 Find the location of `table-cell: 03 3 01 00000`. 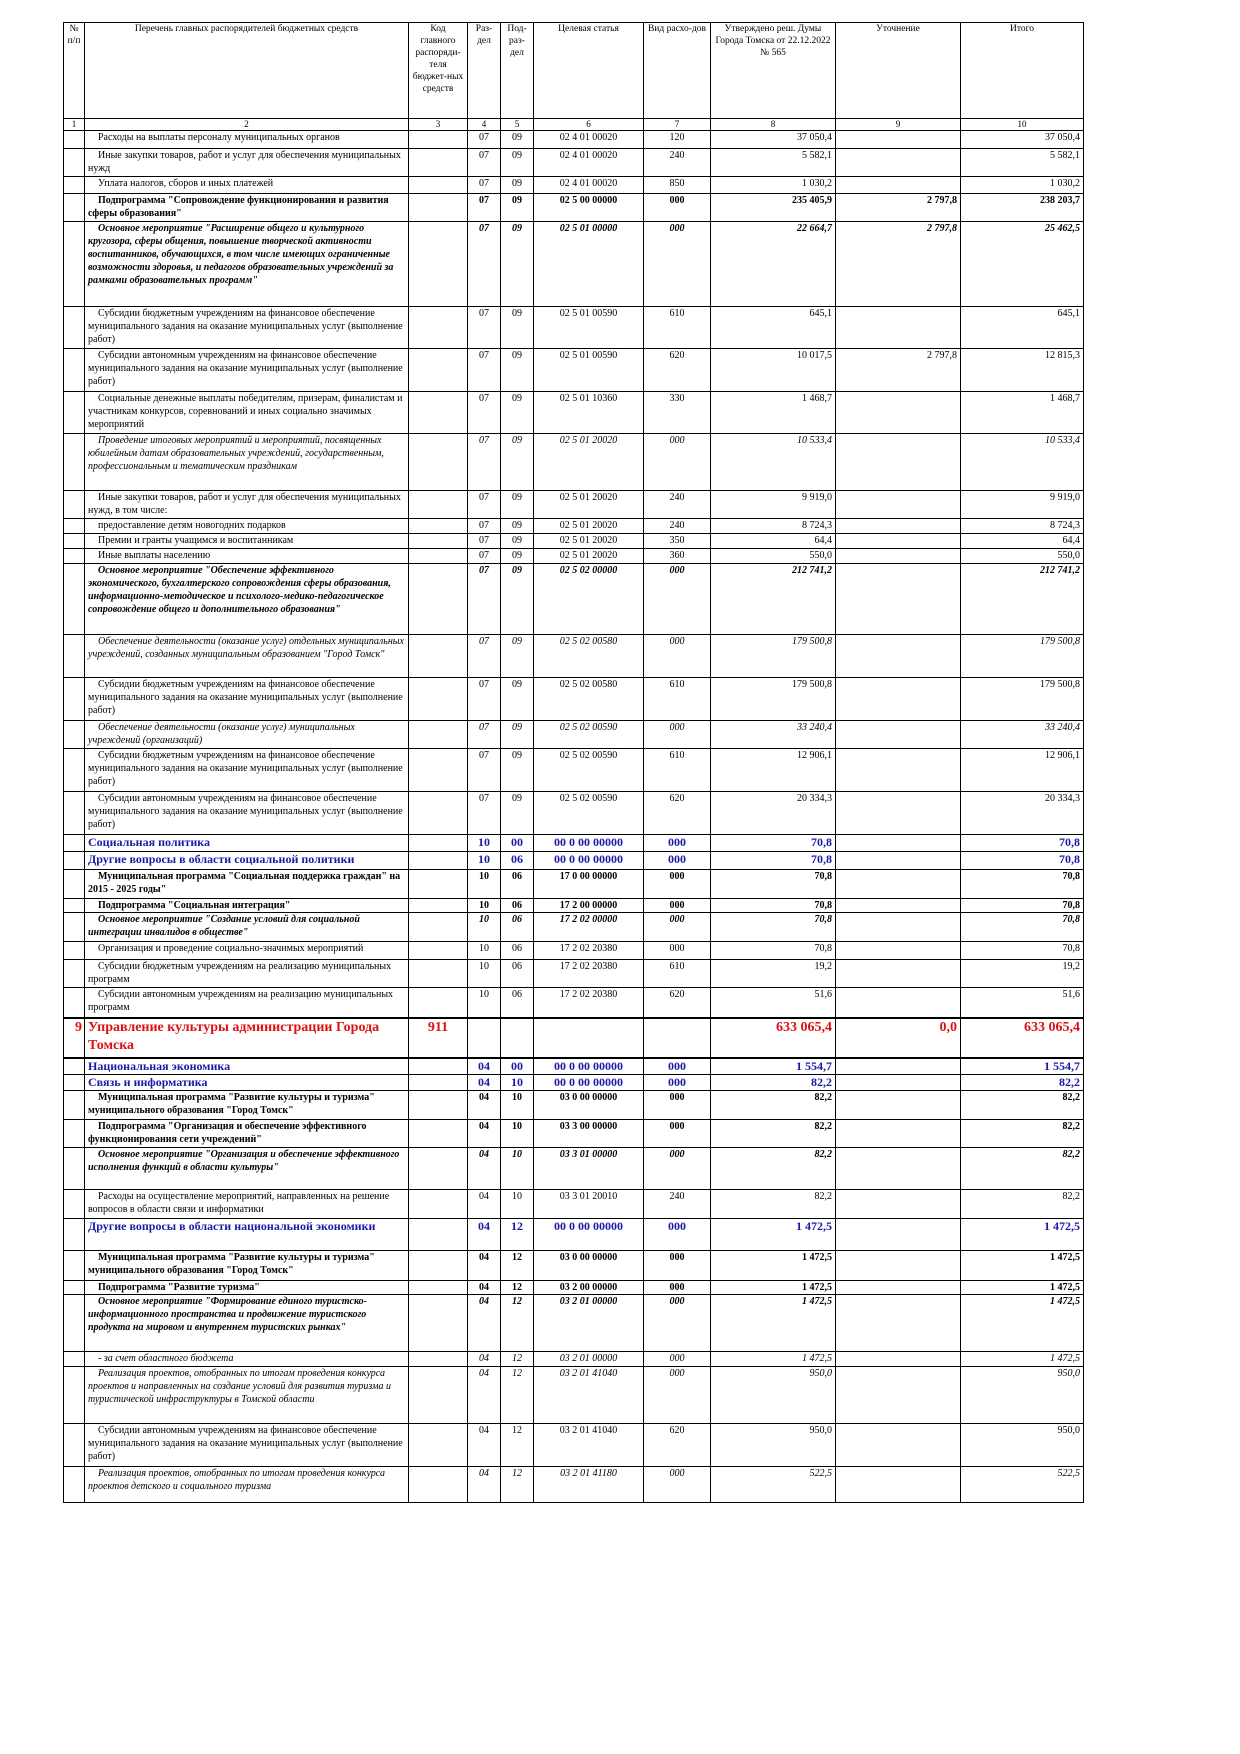

table-cell: 03 3 01 00000 is located at coordinates (588, 1168).